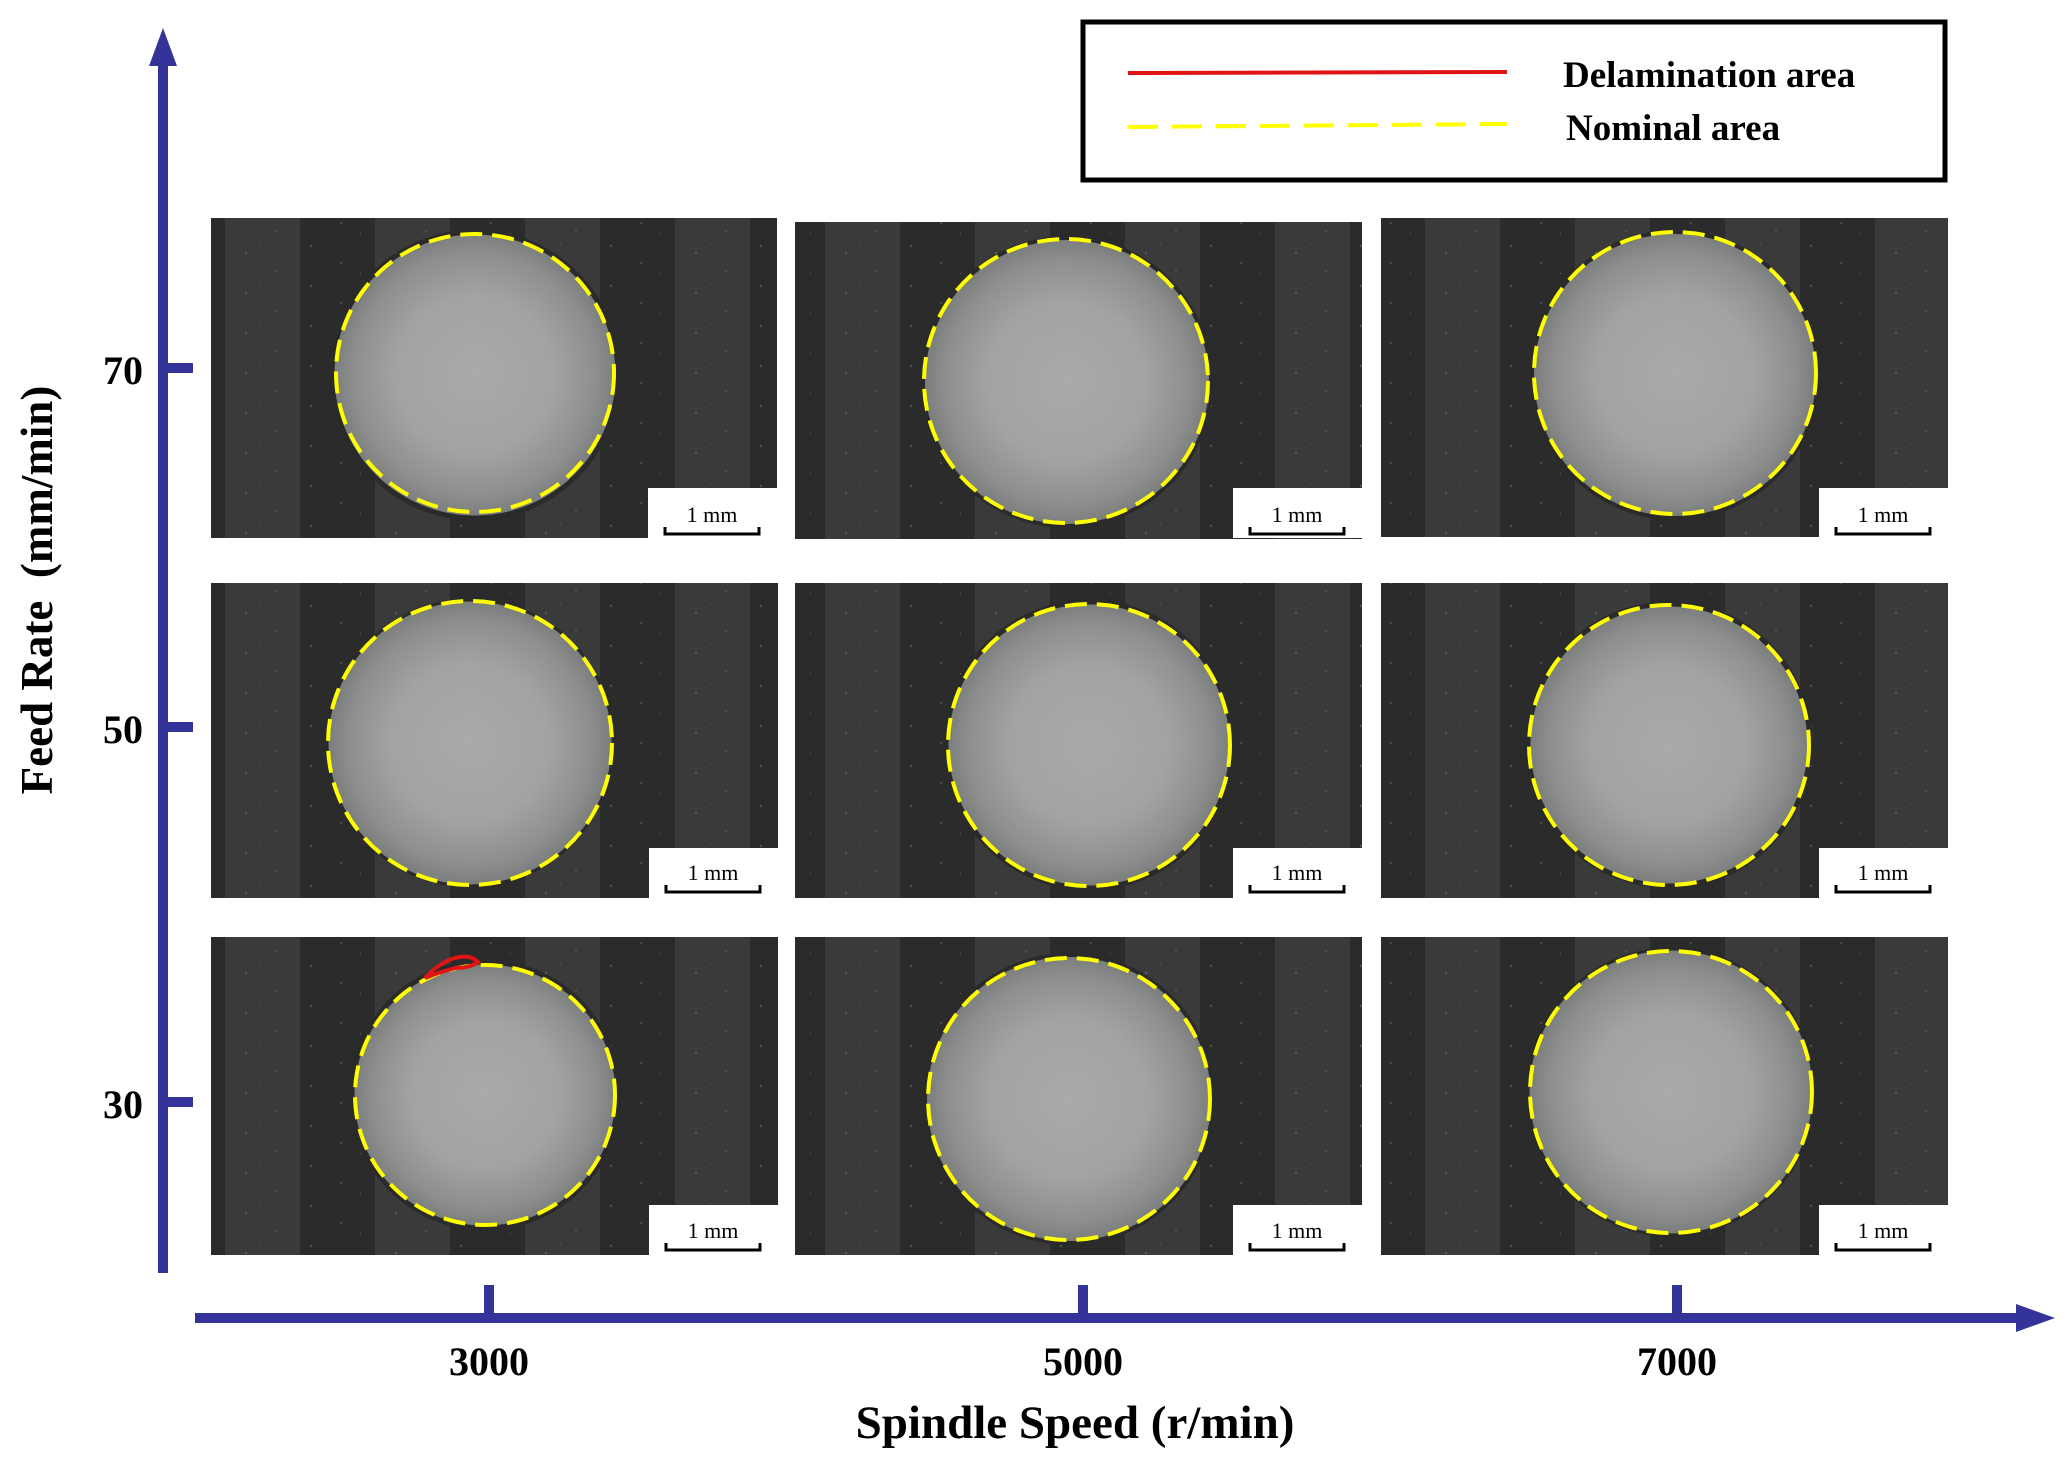 The width and height of the screenshot is (2067, 1458). Describe the element at coordinates (163, 47) in the screenshot. I see `y-axis-arrowhead` at that location.